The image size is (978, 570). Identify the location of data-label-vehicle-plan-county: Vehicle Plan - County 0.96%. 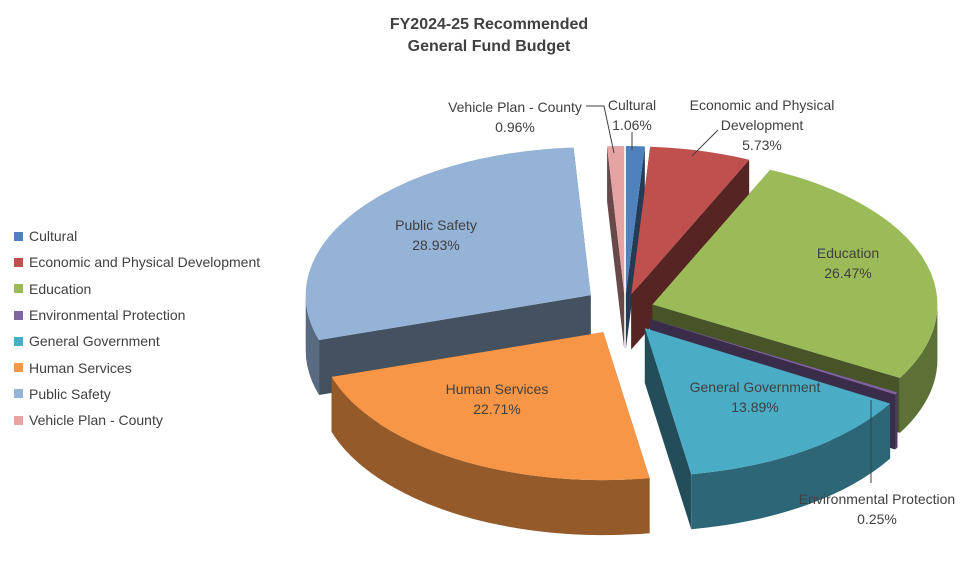
(515, 117).